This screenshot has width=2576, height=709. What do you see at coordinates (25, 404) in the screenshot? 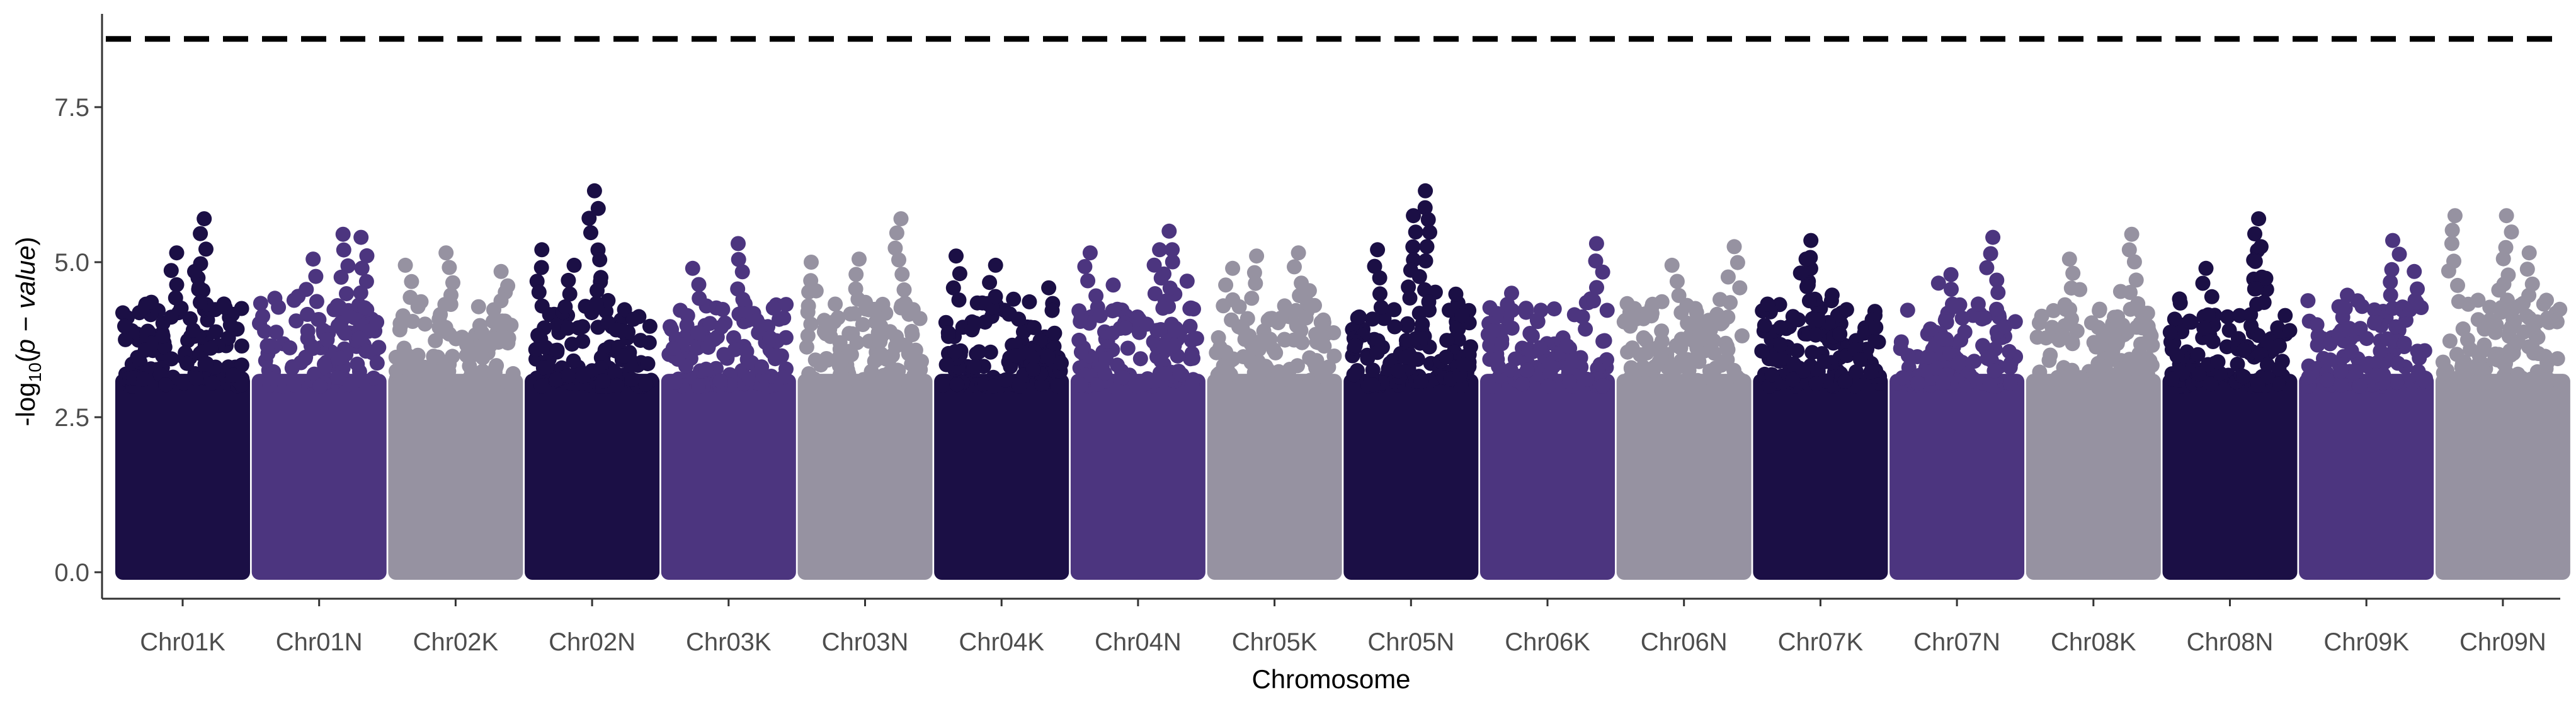
I see `y-title-prefix: -log` at bounding box center [25, 404].